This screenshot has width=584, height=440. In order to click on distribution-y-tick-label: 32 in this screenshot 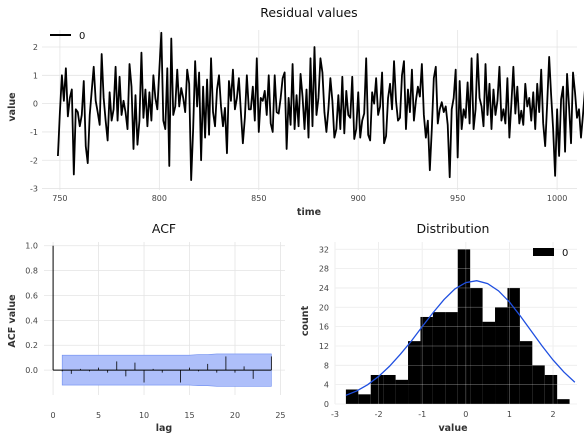, I will do `click(324, 249)`.